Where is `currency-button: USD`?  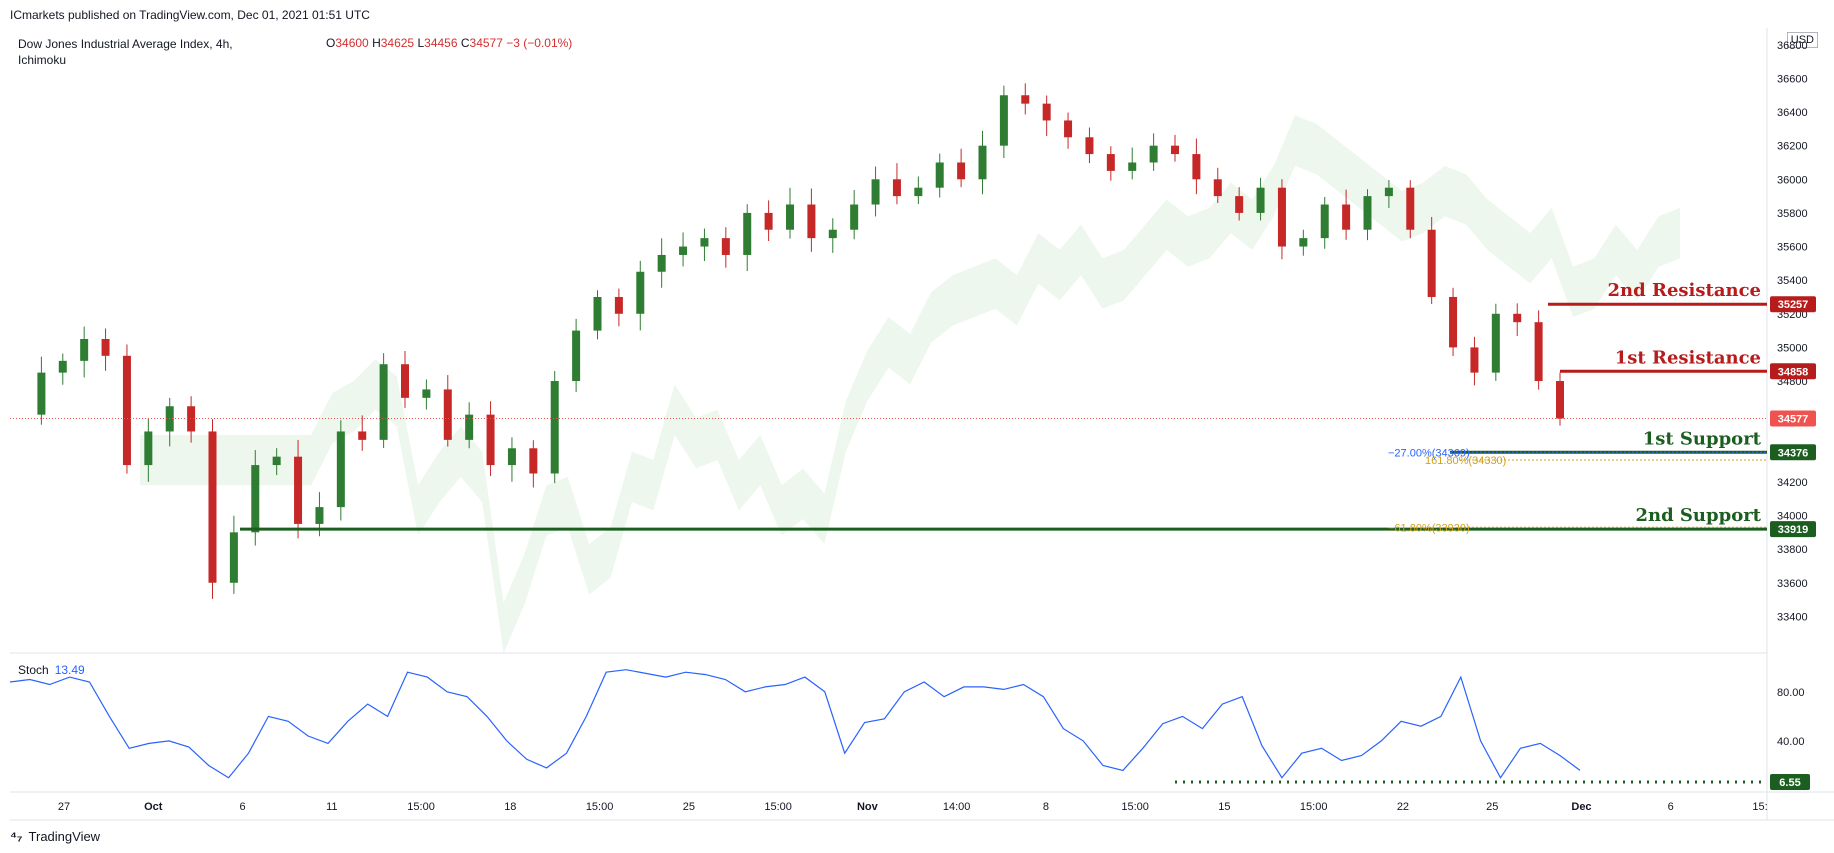 currency-button: USD is located at coordinates (1802, 40).